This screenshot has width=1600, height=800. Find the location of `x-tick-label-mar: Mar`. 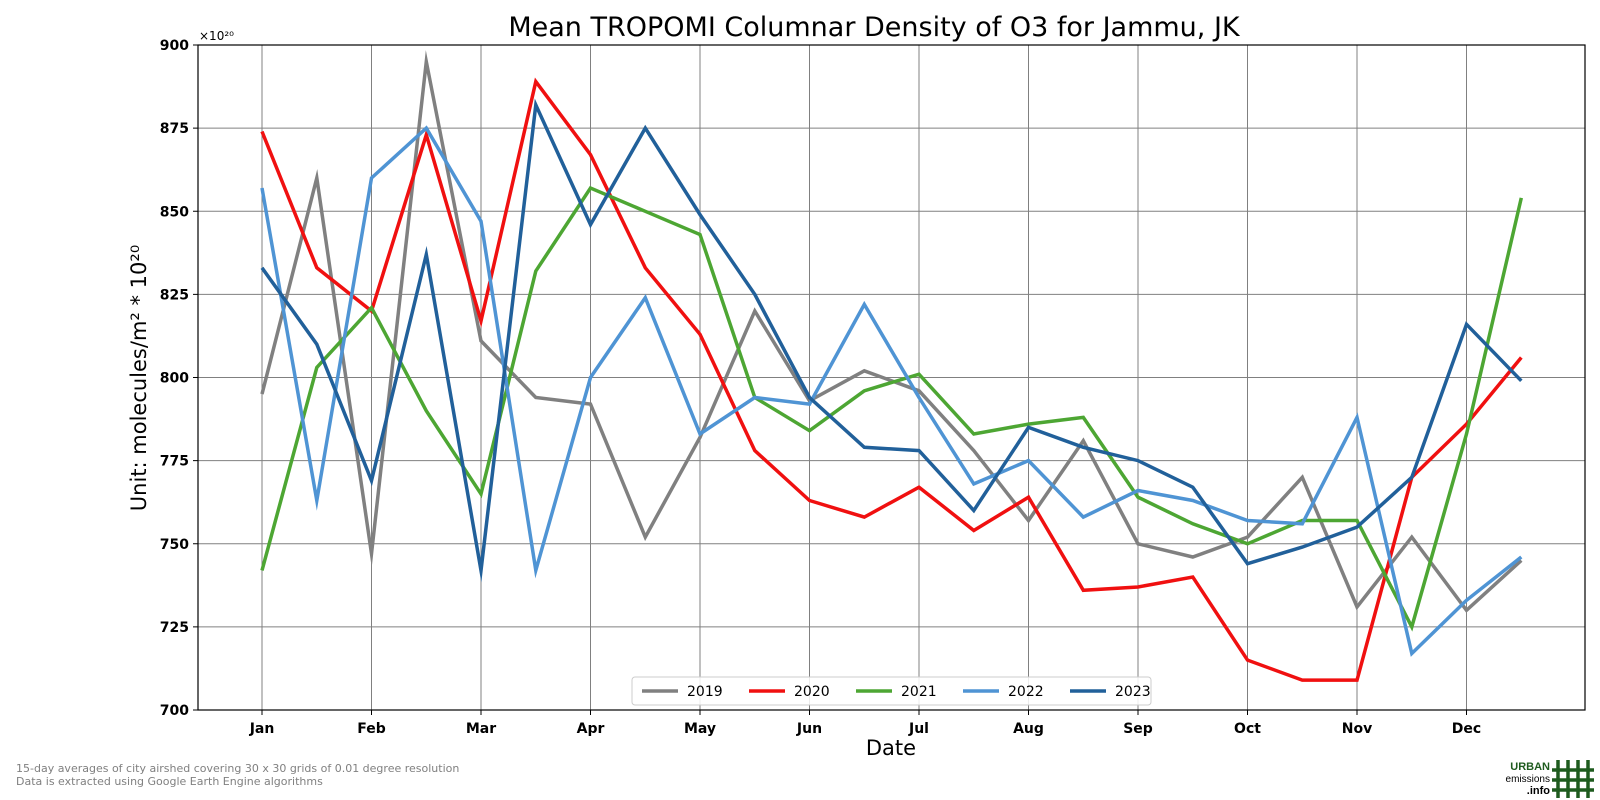

x-tick-label-mar: Mar is located at coordinates (481, 729).